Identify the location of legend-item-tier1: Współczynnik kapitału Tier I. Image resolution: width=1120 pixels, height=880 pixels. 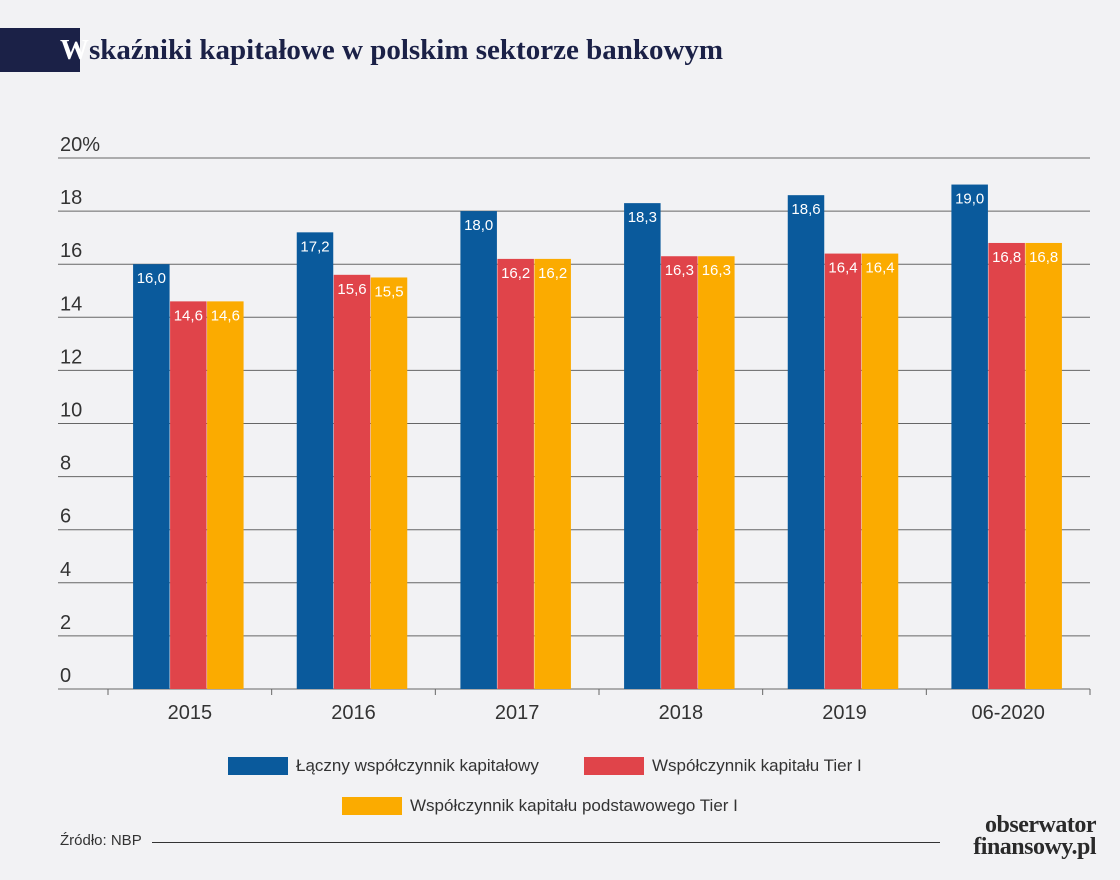
(723, 766).